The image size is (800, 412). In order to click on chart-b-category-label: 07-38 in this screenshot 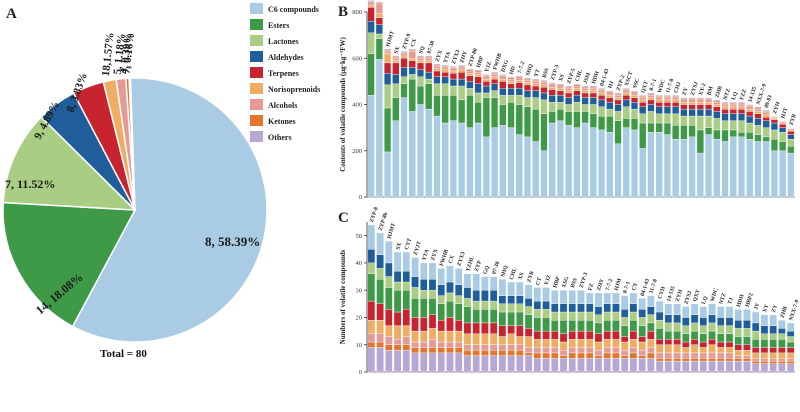, I will do `click(431, 47)`.